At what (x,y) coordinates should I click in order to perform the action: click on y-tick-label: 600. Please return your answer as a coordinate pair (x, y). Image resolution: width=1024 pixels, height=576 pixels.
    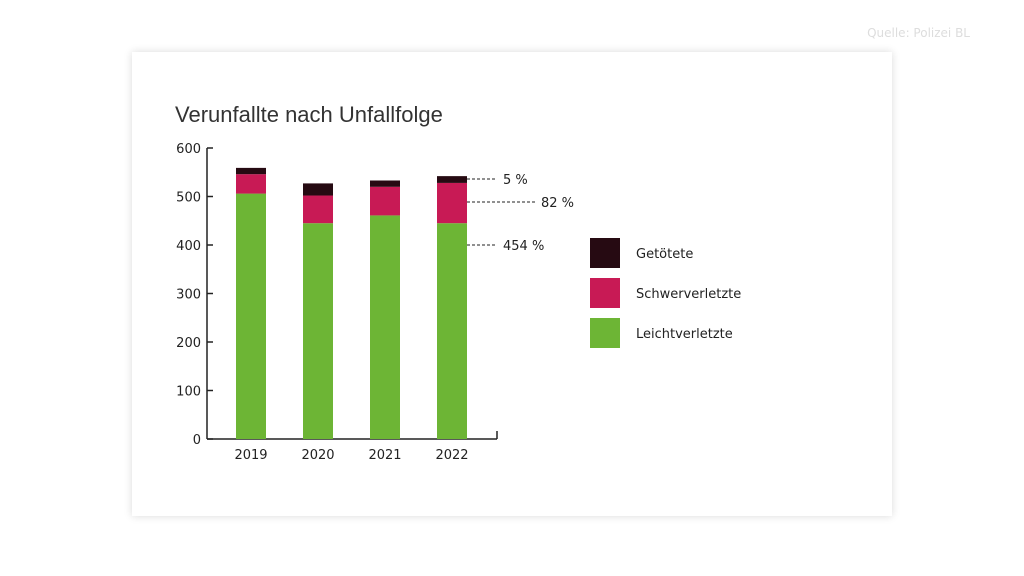
    Looking at the image, I should click on (188, 149).